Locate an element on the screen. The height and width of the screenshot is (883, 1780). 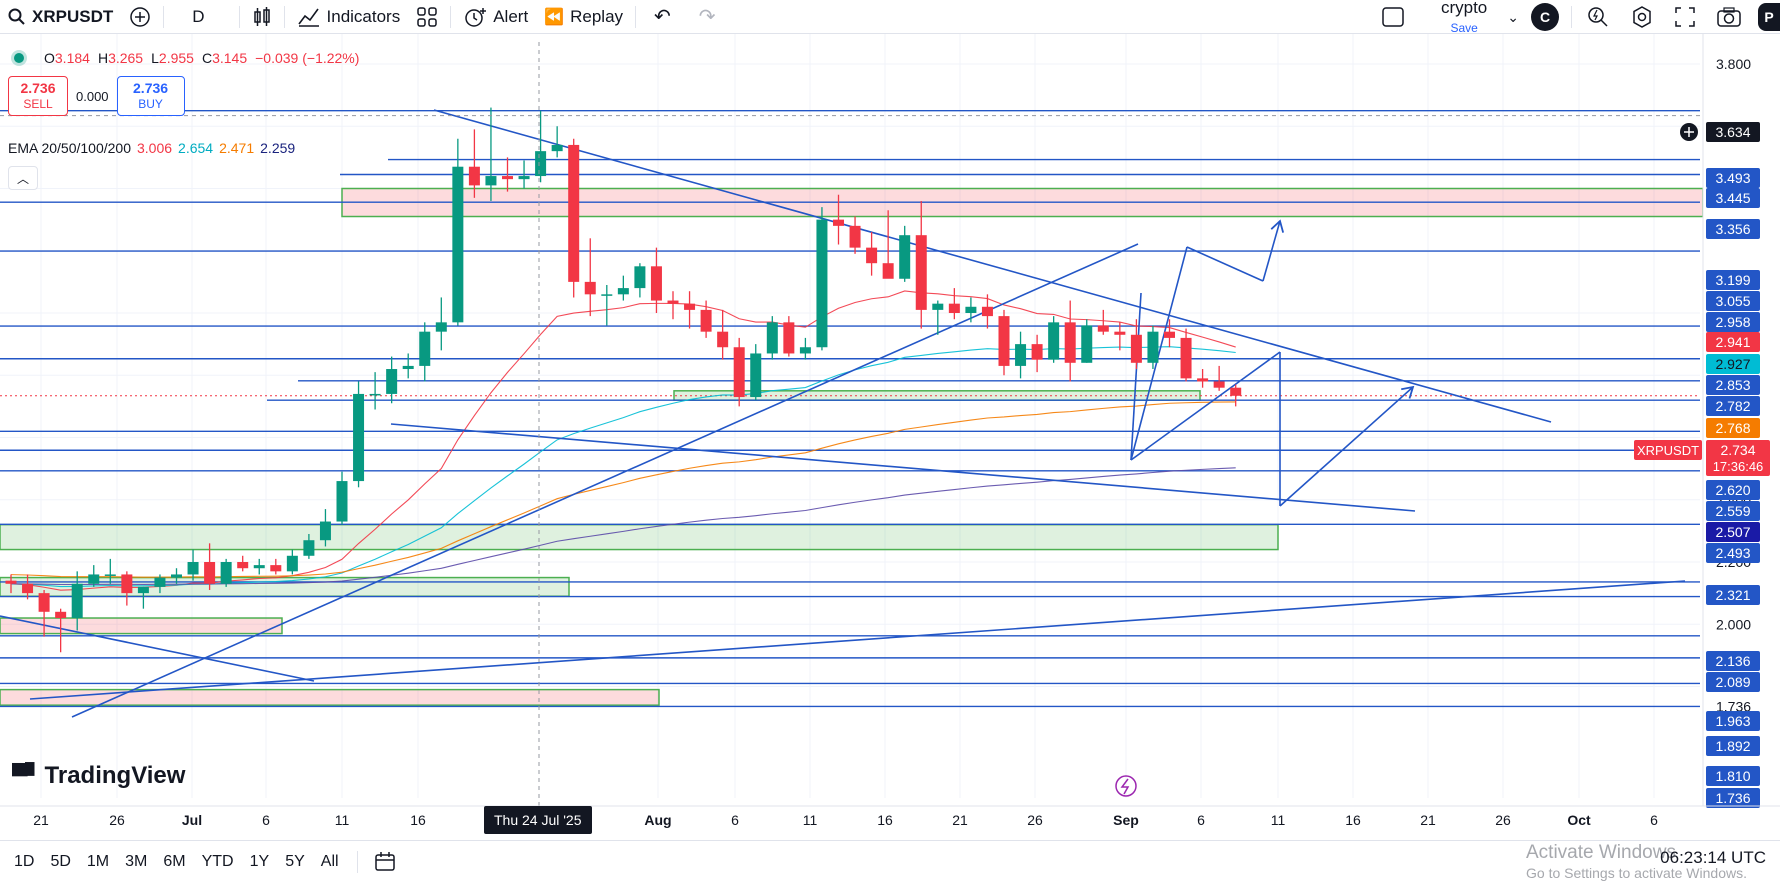
price-label-level: 3.493 is located at coordinates (1732, 178).